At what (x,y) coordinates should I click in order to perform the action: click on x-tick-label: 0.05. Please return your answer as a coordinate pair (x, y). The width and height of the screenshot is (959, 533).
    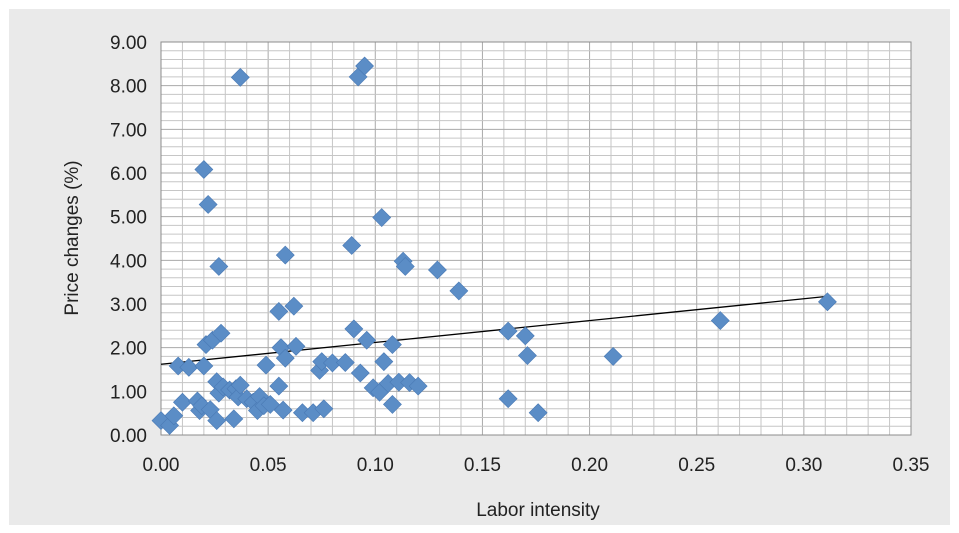
    Looking at the image, I should click on (268, 465).